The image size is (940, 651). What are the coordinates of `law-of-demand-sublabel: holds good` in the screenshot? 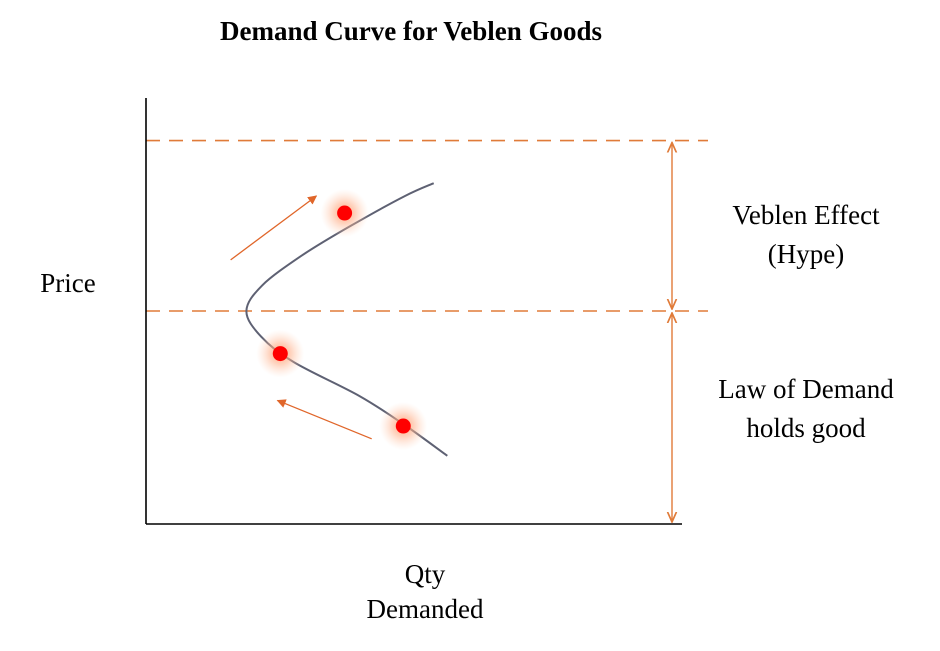 It's located at (806, 428).